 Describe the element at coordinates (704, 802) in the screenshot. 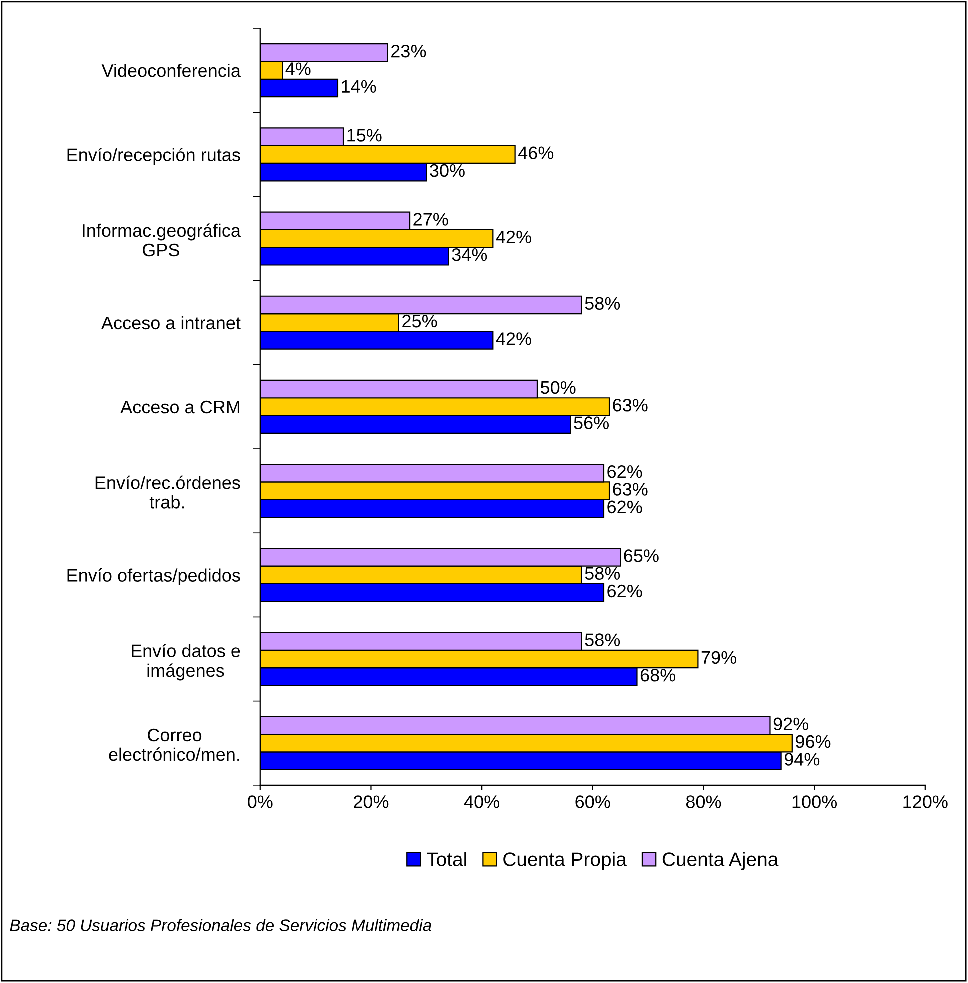

I see `x-tick-label: 80%` at that location.